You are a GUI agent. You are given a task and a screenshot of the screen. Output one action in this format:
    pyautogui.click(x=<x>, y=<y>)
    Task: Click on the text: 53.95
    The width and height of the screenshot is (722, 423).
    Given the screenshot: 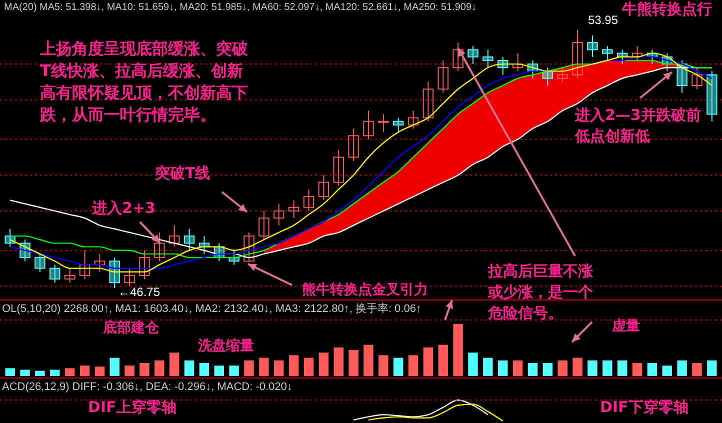 What is the action you would take?
    pyautogui.click(x=603, y=20)
    